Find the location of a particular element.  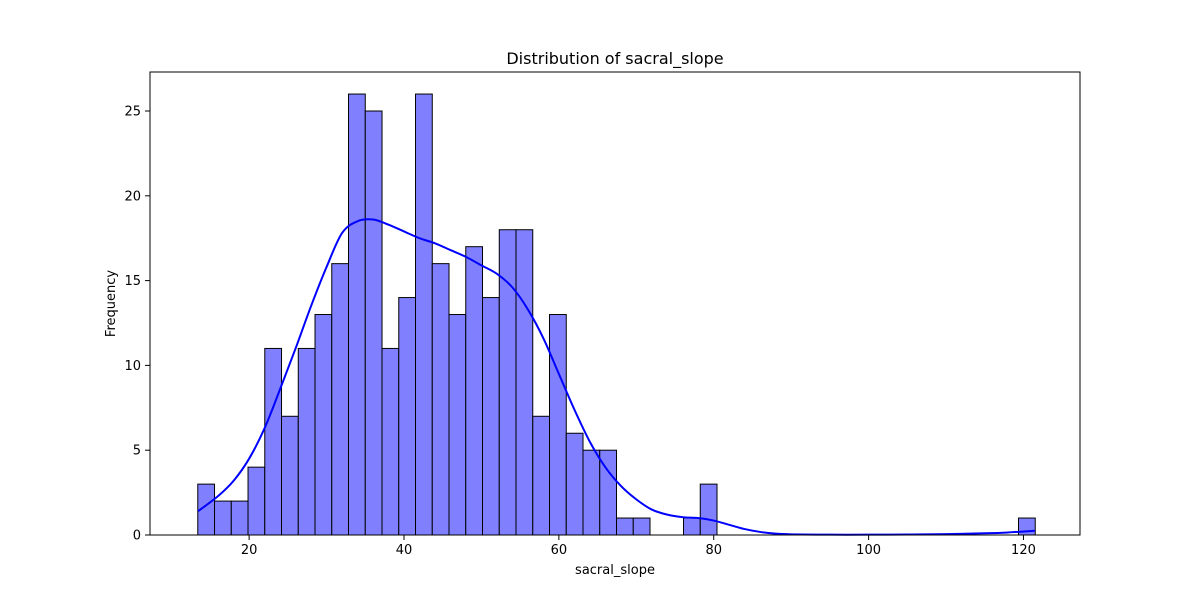

x-tick-label: 60 is located at coordinates (559, 550).